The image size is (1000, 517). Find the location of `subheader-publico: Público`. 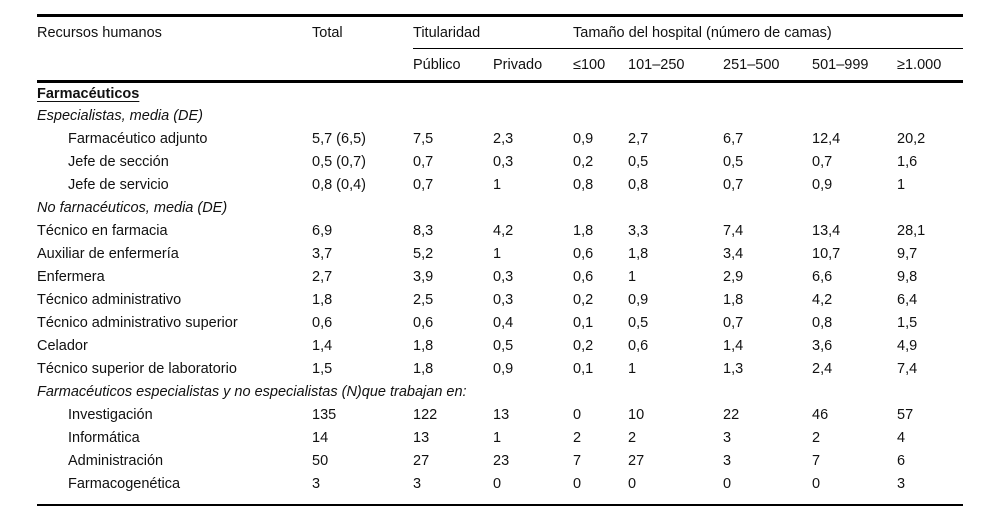

subheader-publico: Público is located at coordinates (453, 65).